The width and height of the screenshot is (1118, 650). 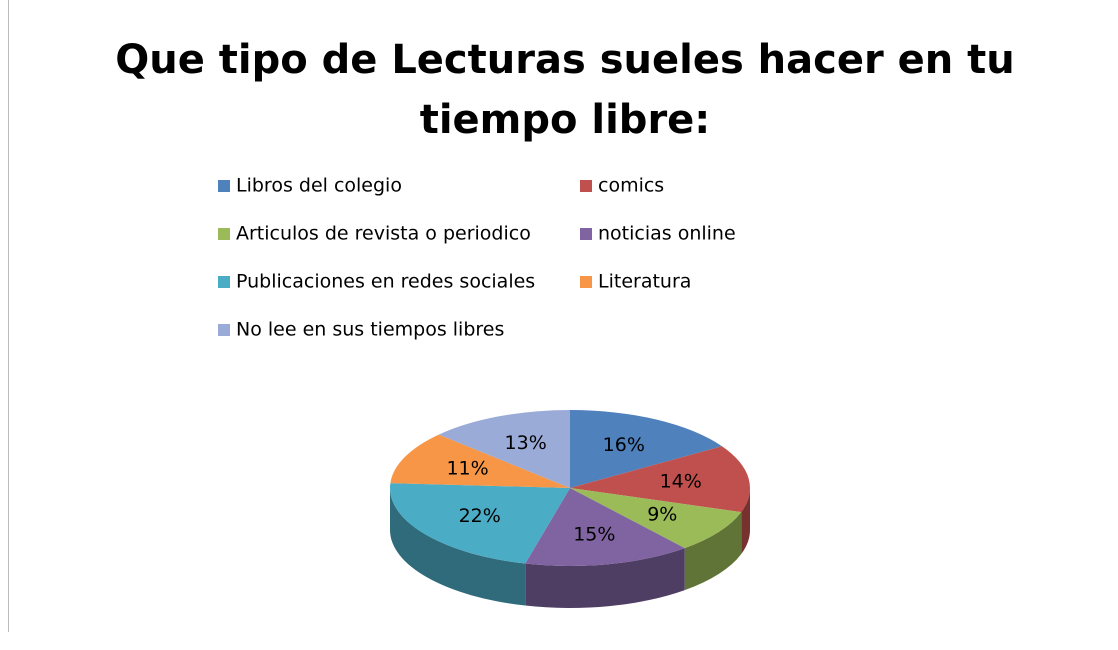 I want to click on legend-label: noticias online, so click(x=667, y=234).